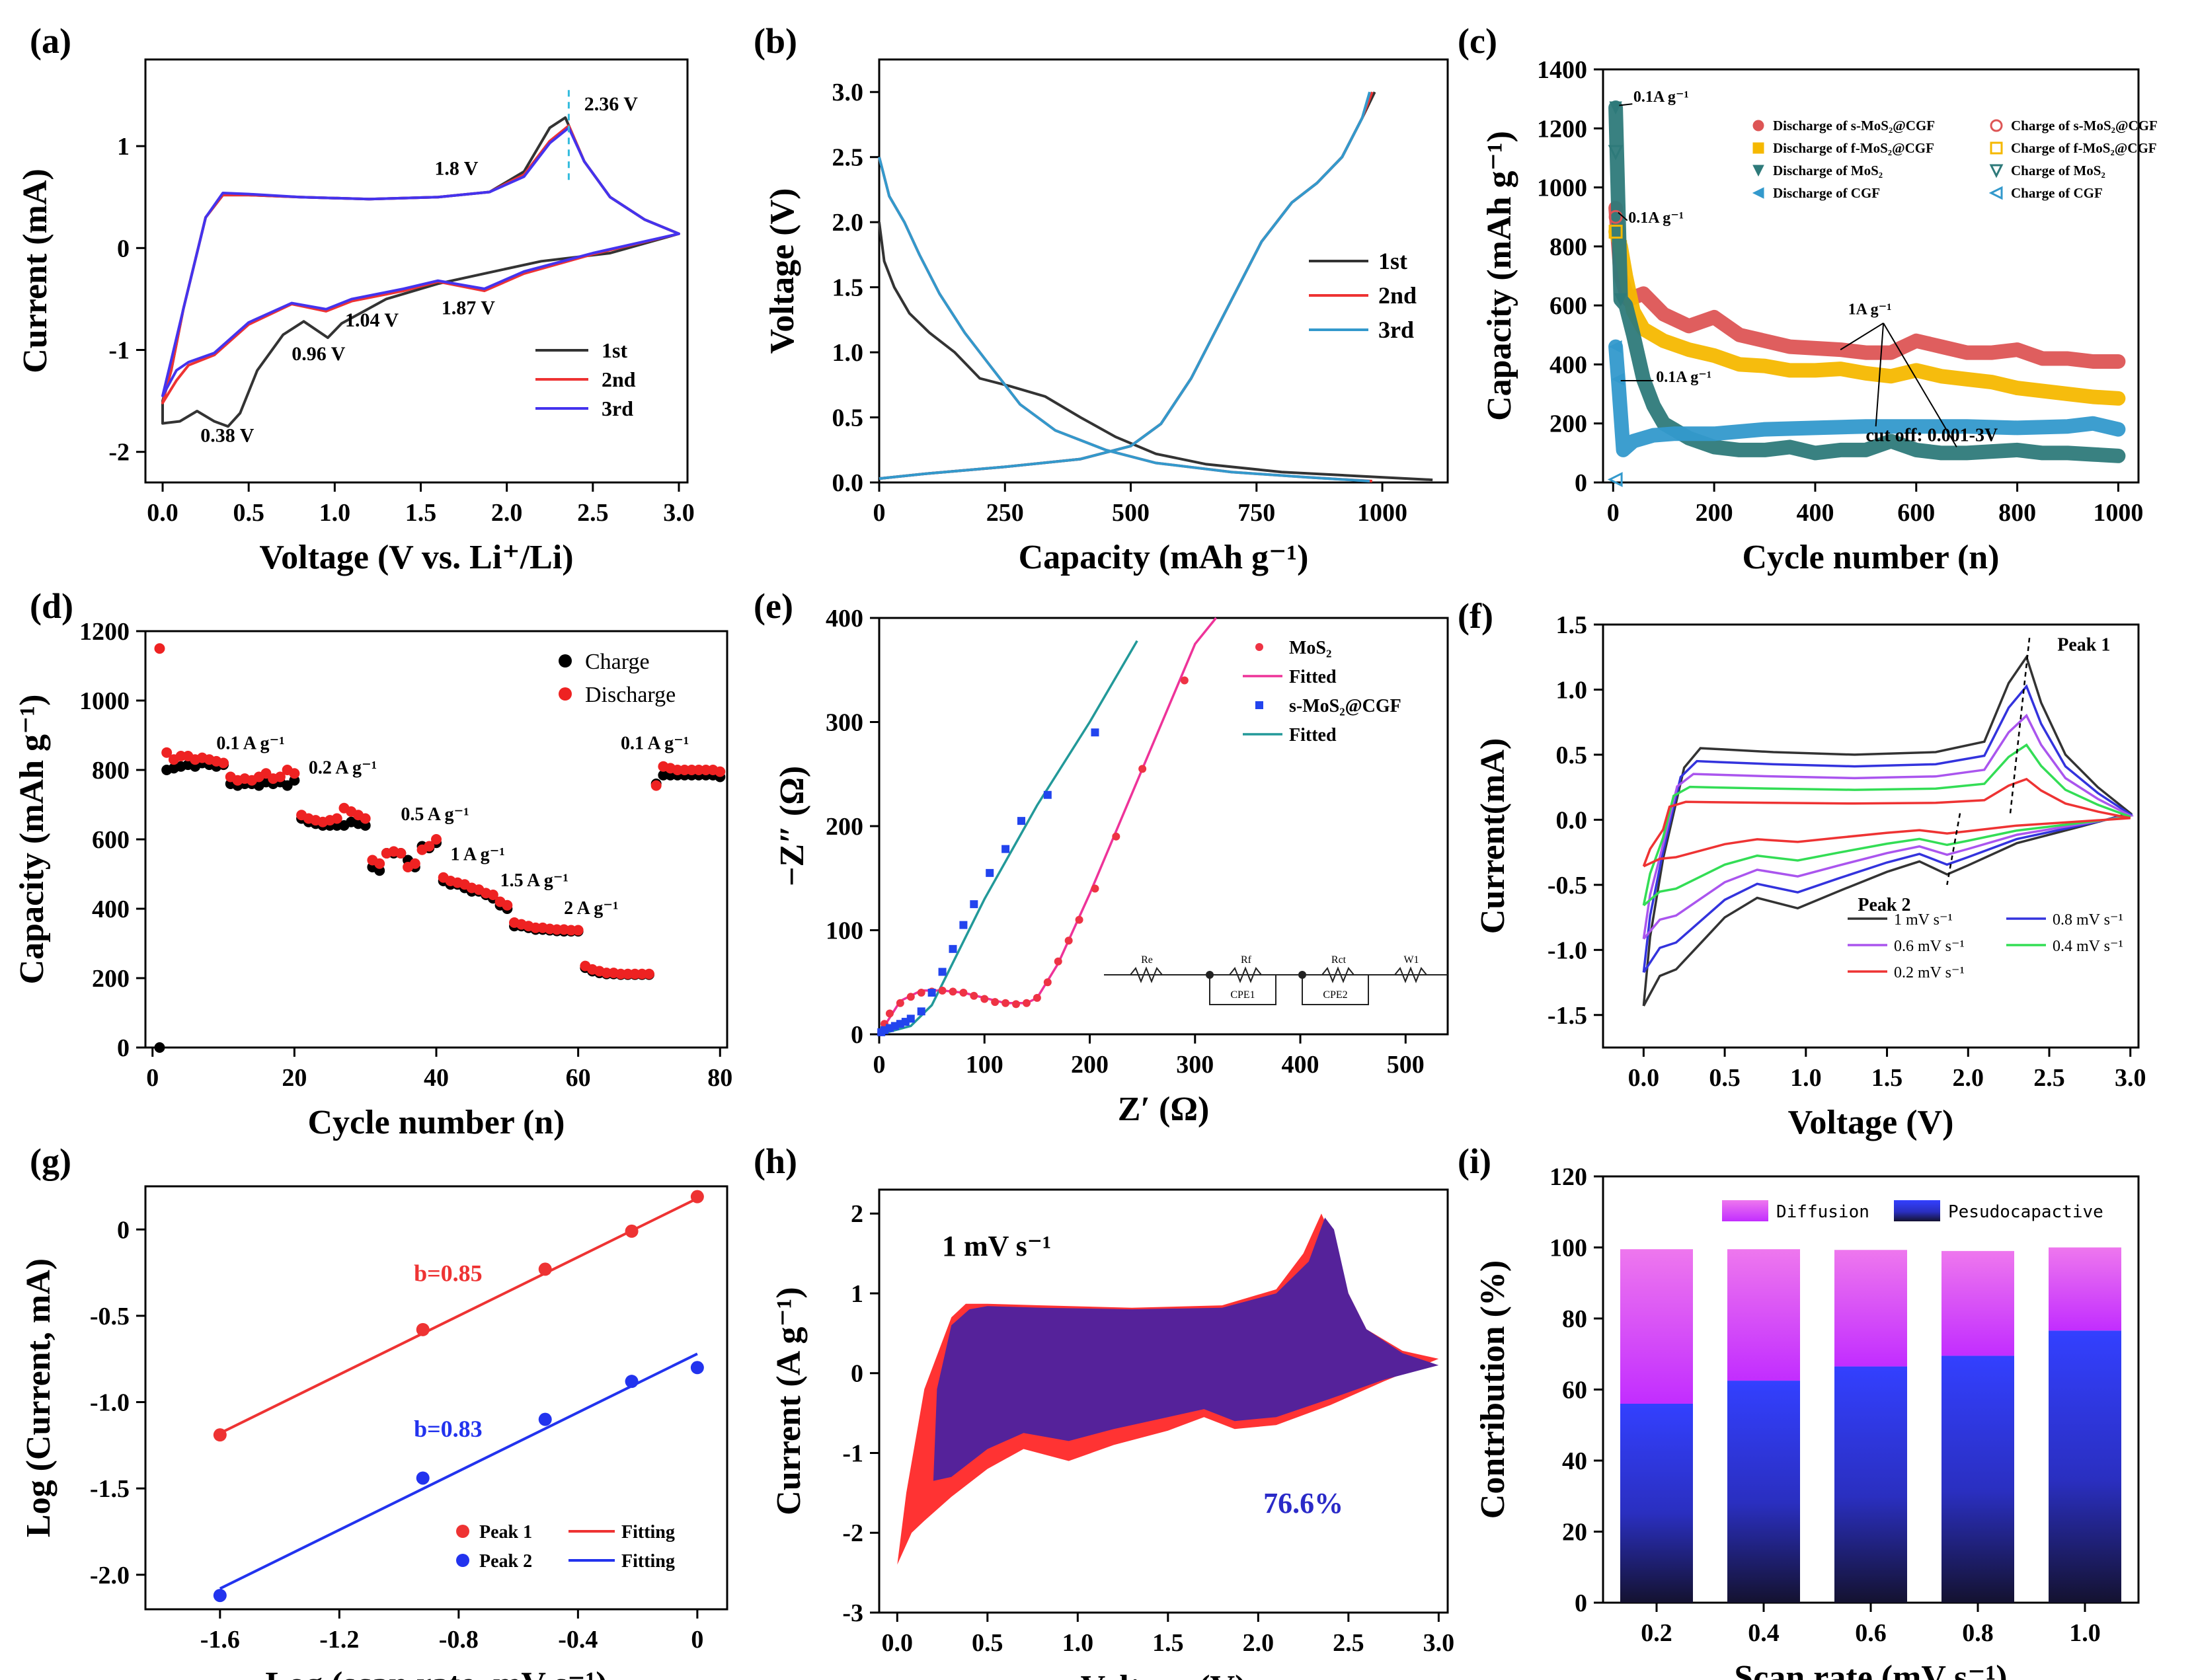  What do you see at coordinates (119, 351) in the screenshot?
I see `y-tick-label: -1` at bounding box center [119, 351].